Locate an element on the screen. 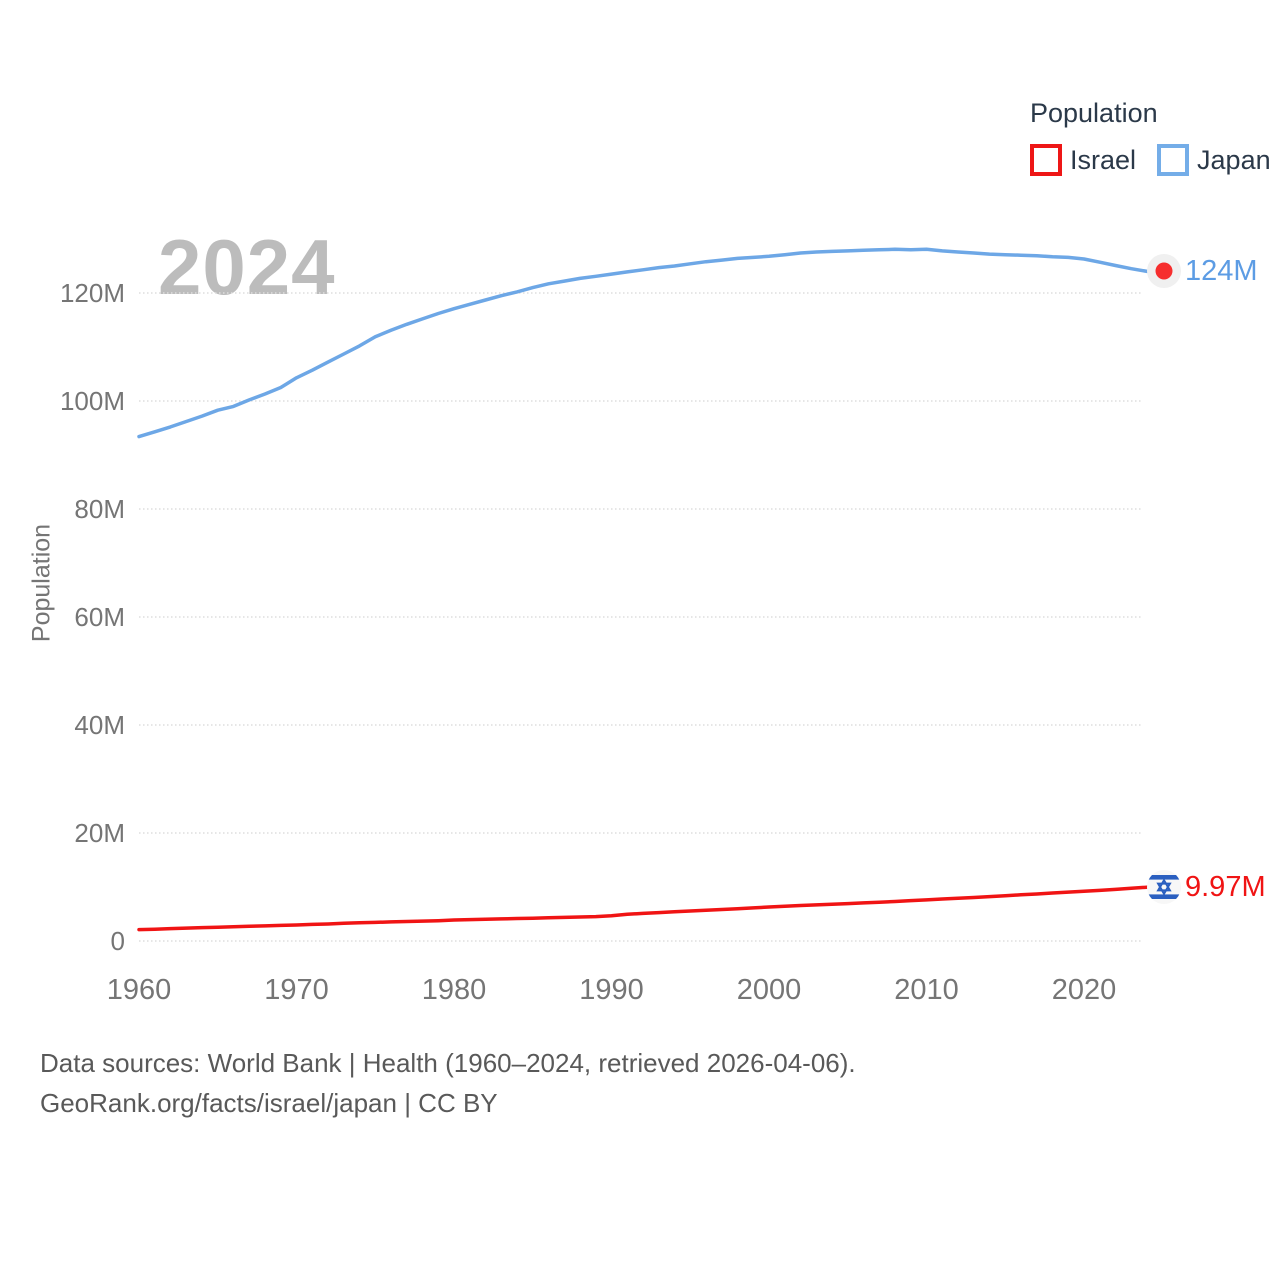  legend-item-japan: Japan is located at coordinates (1214, 160).